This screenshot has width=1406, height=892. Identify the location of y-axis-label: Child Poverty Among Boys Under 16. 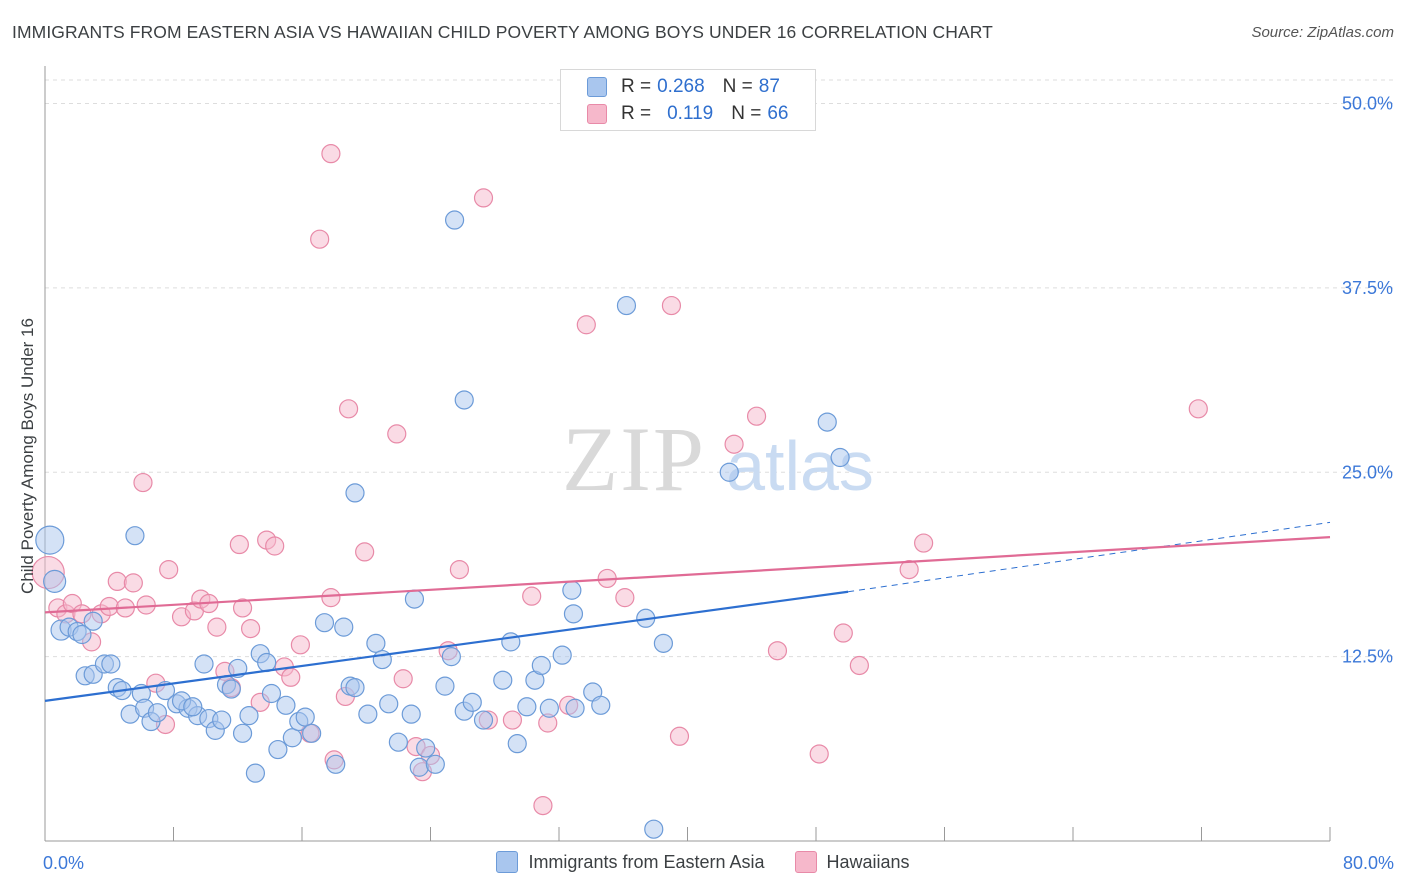
(27, 456).